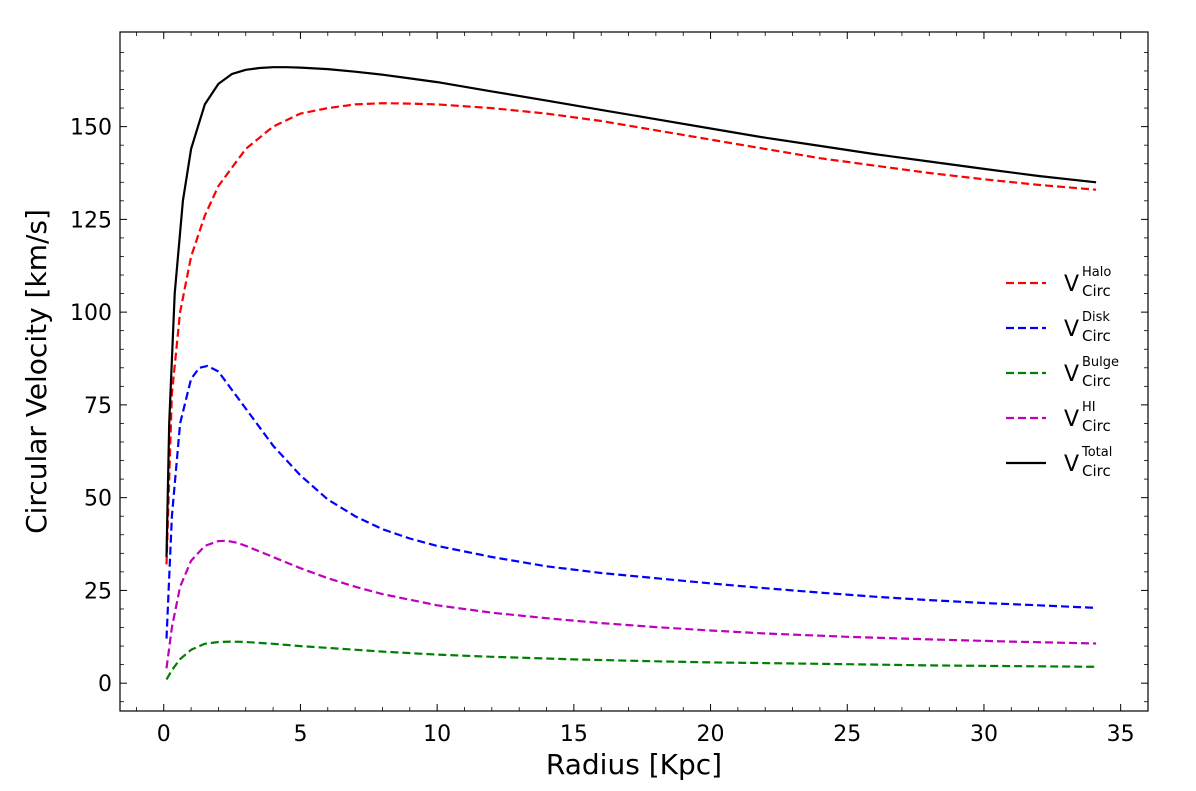 The image size is (1196, 791). Describe the element at coordinates (1058, 327) in the screenshot. I see `legend-item-disk: V Disk Circ` at that location.